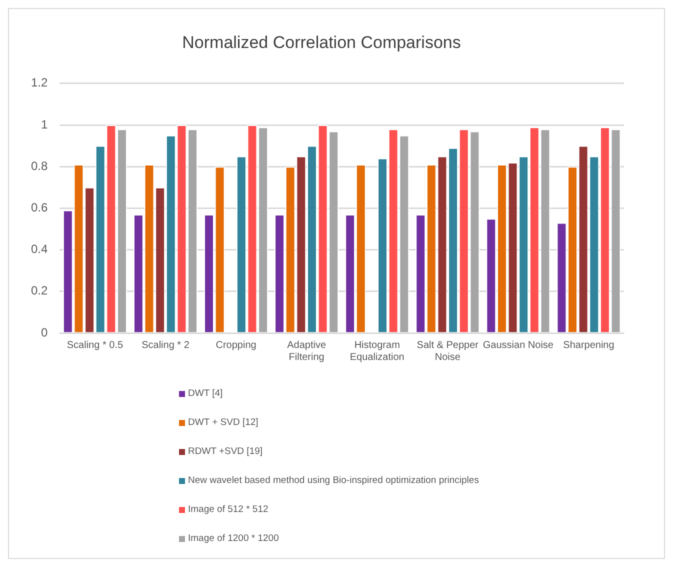 The height and width of the screenshot is (565, 673). I want to click on y-tick-label: 1, so click(44, 124).